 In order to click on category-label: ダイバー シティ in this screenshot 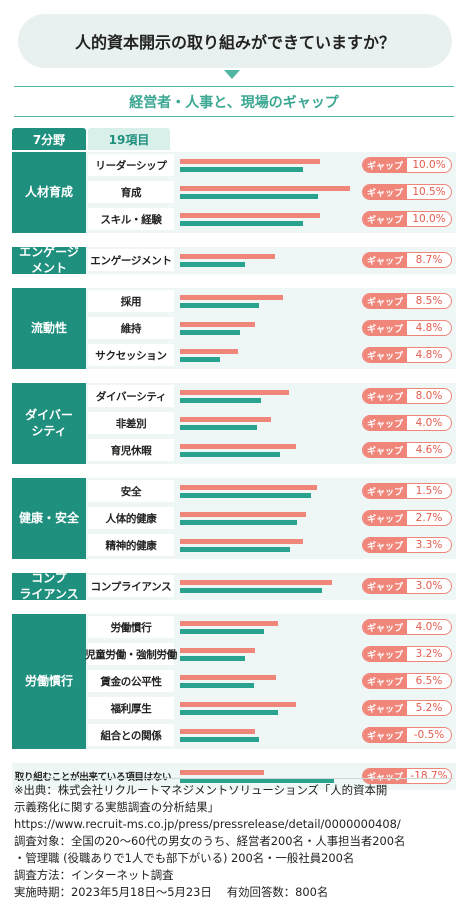, I will do `click(49, 423)`.